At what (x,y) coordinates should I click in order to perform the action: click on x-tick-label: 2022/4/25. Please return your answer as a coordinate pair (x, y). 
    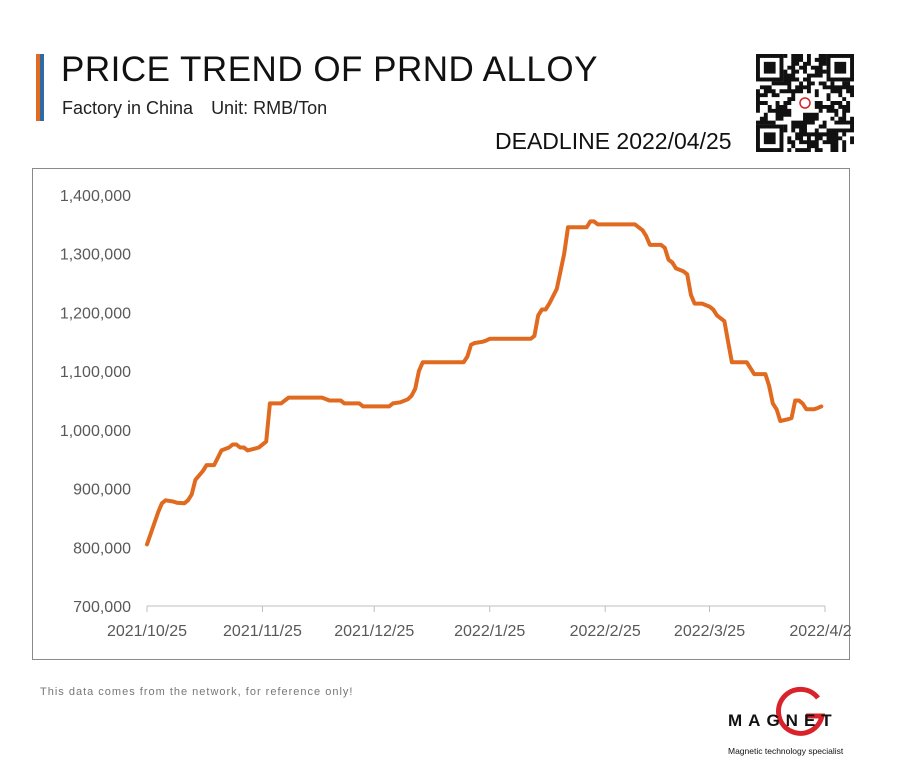
    Looking at the image, I should click on (820, 631).